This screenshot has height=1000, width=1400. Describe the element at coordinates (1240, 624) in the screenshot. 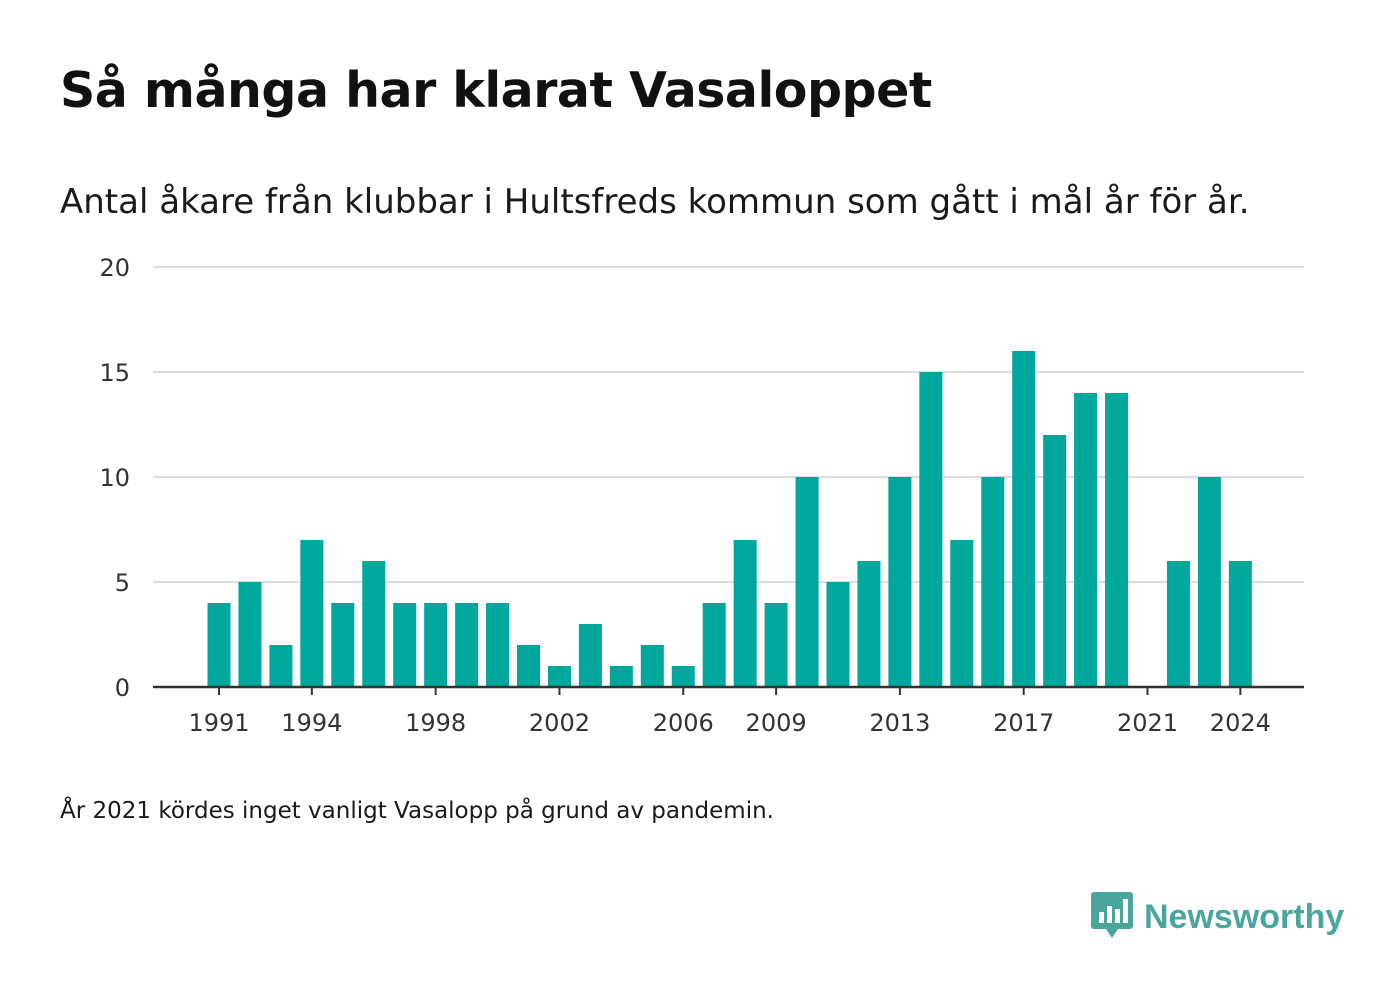

I see `bar-2024` at that location.